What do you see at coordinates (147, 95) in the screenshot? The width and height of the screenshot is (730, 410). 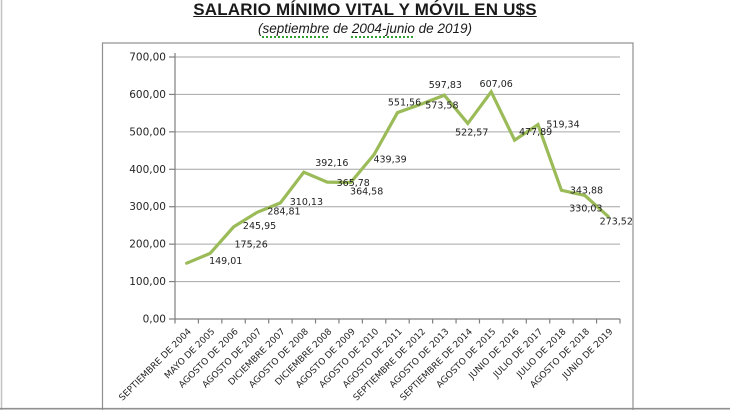 I see `y-axis-label: 600,00` at bounding box center [147, 95].